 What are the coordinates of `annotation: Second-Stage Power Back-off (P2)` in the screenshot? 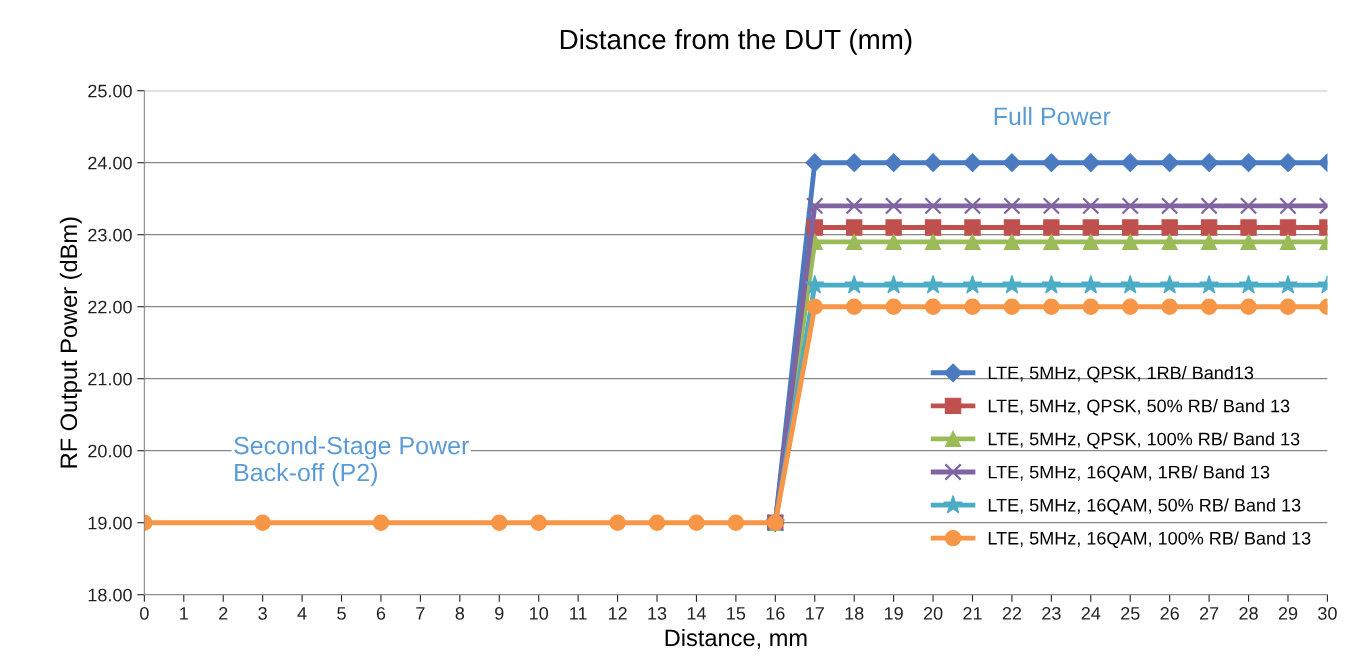 It's located at (351, 461).